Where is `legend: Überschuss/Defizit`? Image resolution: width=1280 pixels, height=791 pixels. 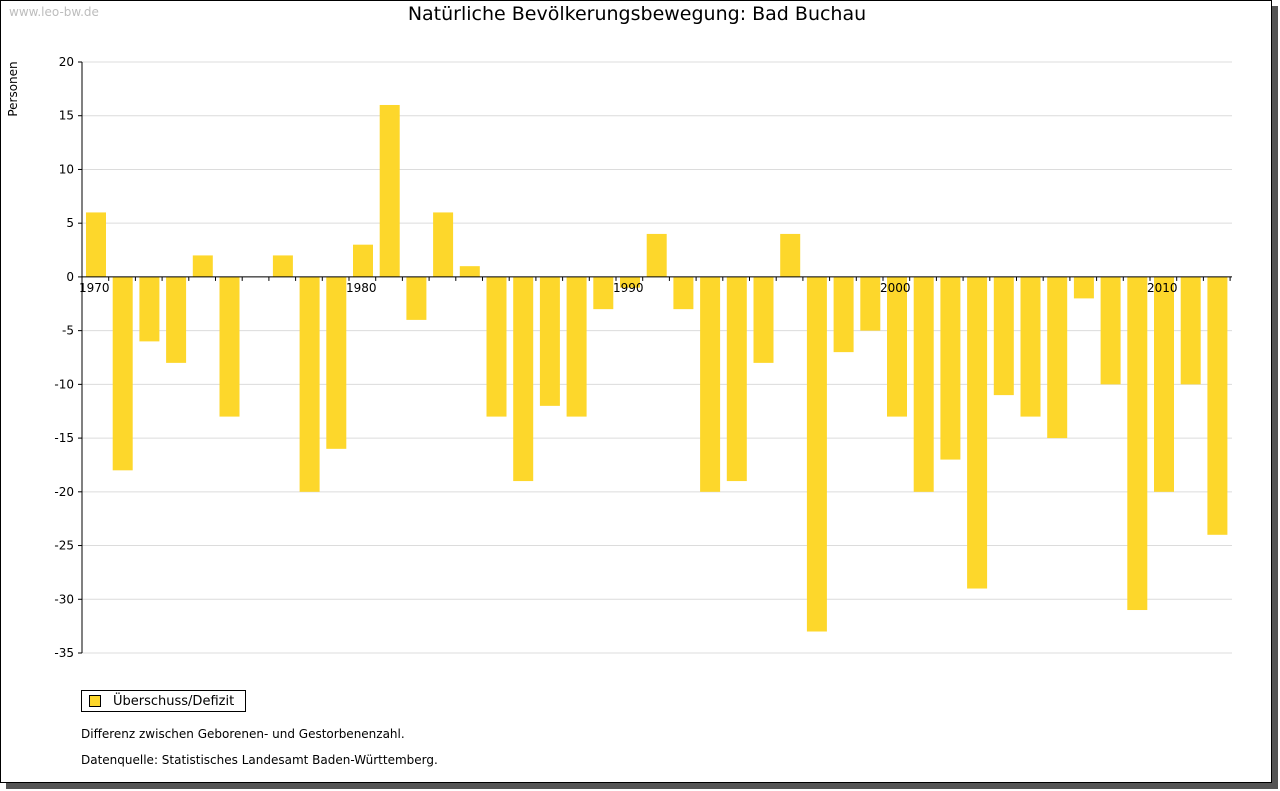 legend: Überschuss/Defizit is located at coordinates (164, 701).